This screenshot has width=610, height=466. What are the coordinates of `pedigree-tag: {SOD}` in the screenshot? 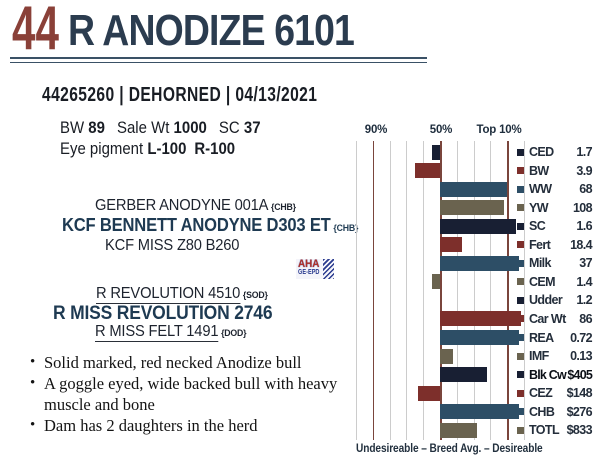 It's located at (255, 295).